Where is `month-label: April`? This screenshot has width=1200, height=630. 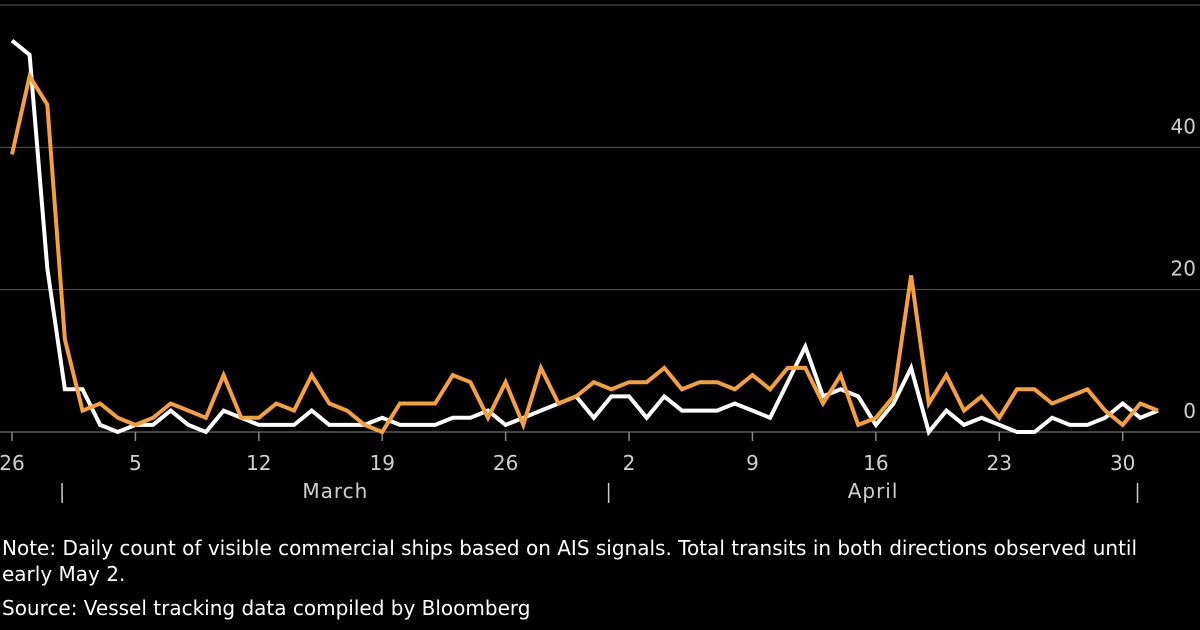 month-label: April is located at coordinates (873, 491).